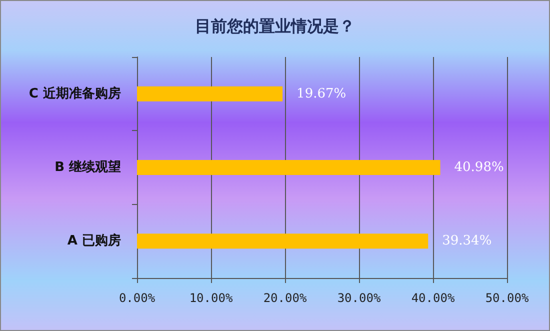 Image resolution: width=550 pixels, height=331 pixels. What do you see at coordinates (211, 298) in the screenshot?
I see `x-tick-label: 10.00%` at bounding box center [211, 298].